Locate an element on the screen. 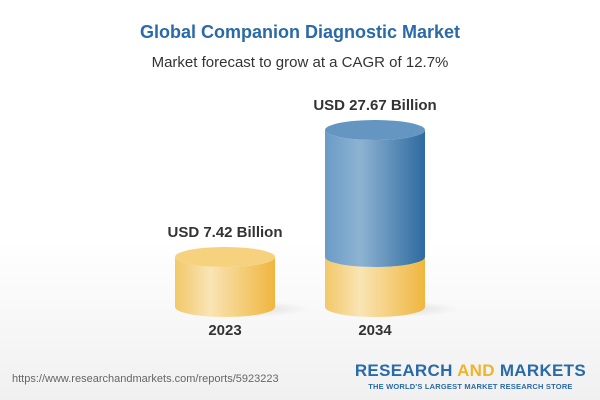  chart-title: Global Companion Diagnostic Market is located at coordinates (300, 32).